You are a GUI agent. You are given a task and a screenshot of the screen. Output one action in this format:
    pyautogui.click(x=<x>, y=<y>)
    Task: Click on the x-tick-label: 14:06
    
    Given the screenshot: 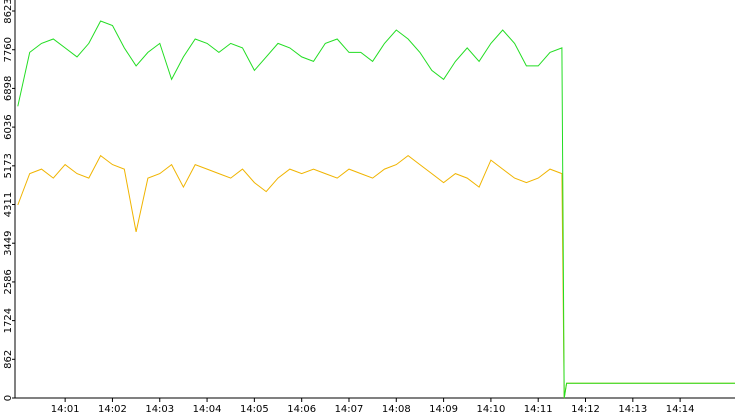 What is the action you would take?
    pyautogui.click(x=301, y=409)
    